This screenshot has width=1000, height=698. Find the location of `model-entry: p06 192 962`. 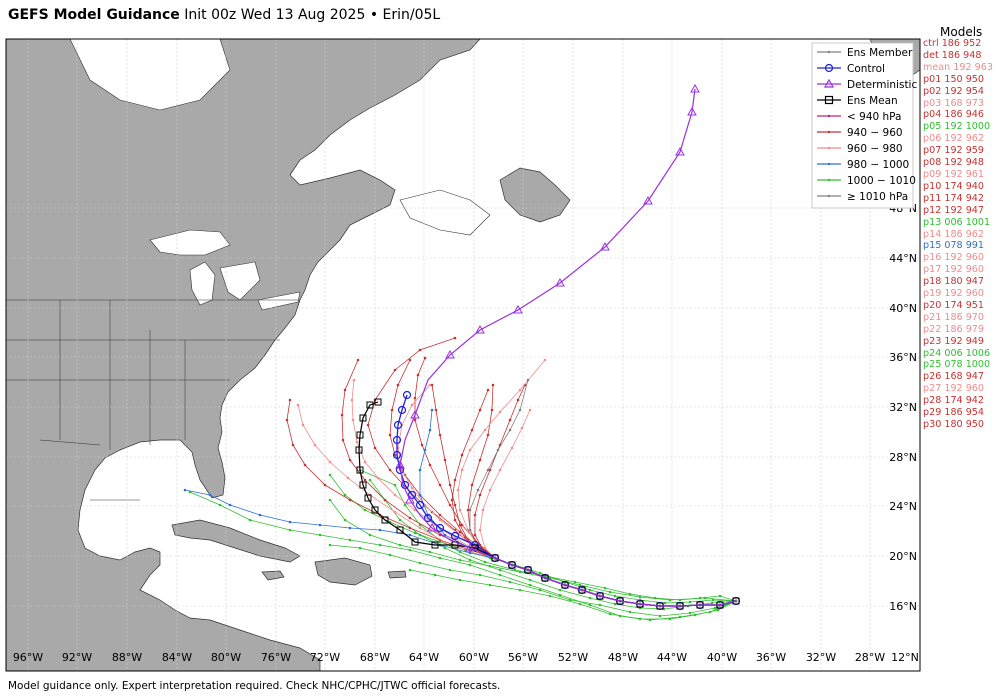

model-entry: p06 192 962 is located at coordinates (954, 139).